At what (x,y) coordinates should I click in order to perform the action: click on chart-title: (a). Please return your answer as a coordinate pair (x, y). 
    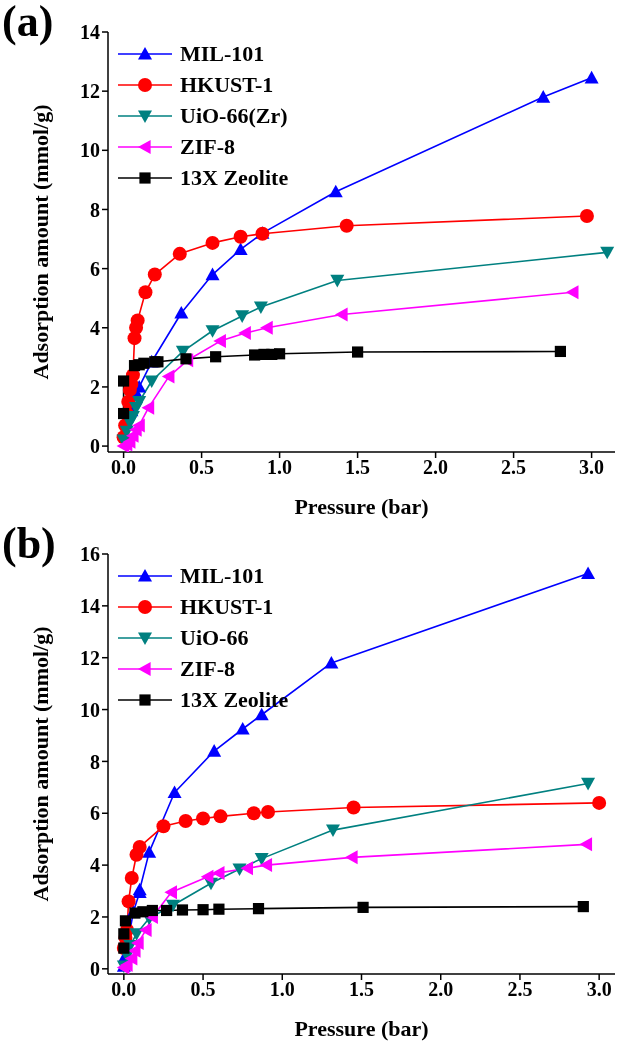
    Looking at the image, I should click on (28, 23).